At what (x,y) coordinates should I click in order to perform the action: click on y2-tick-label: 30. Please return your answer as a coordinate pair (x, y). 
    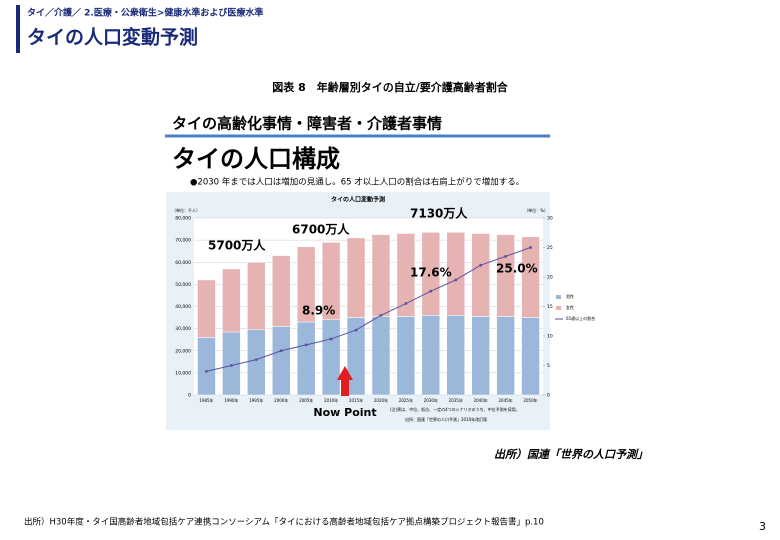
    Looking at the image, I should click on (550, 219).